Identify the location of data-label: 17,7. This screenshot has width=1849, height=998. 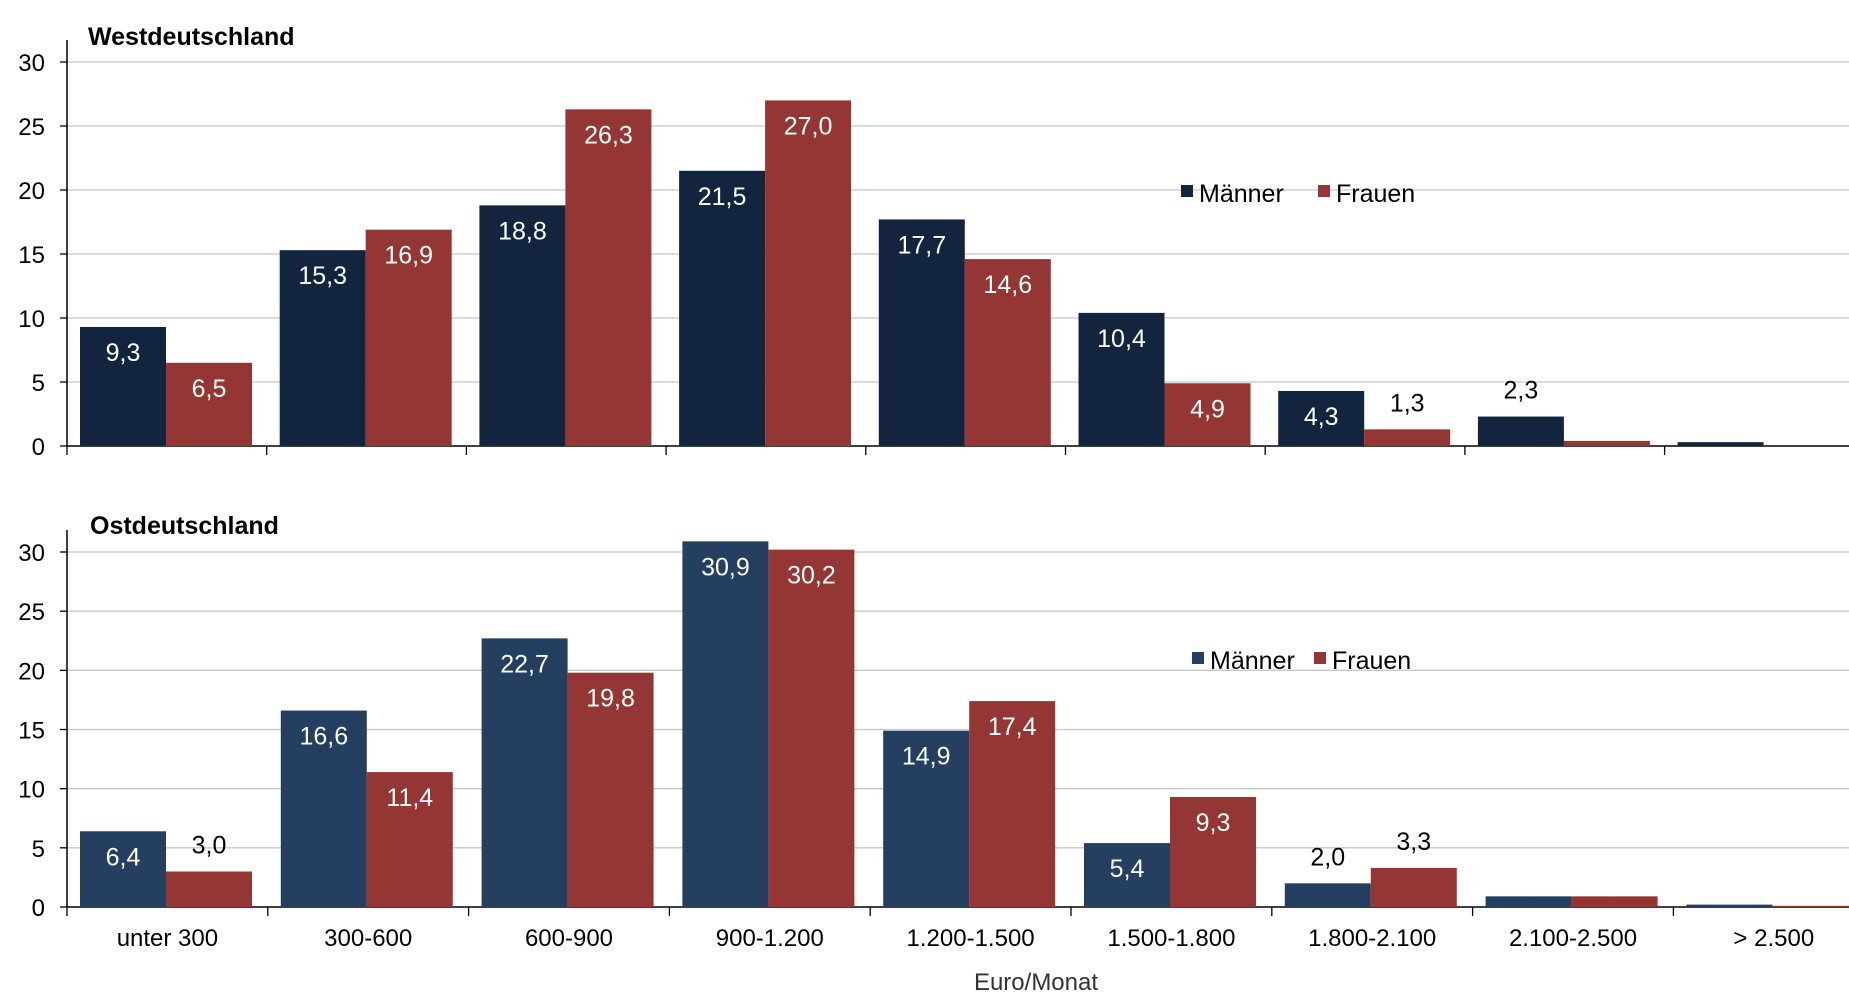
(921, 245).